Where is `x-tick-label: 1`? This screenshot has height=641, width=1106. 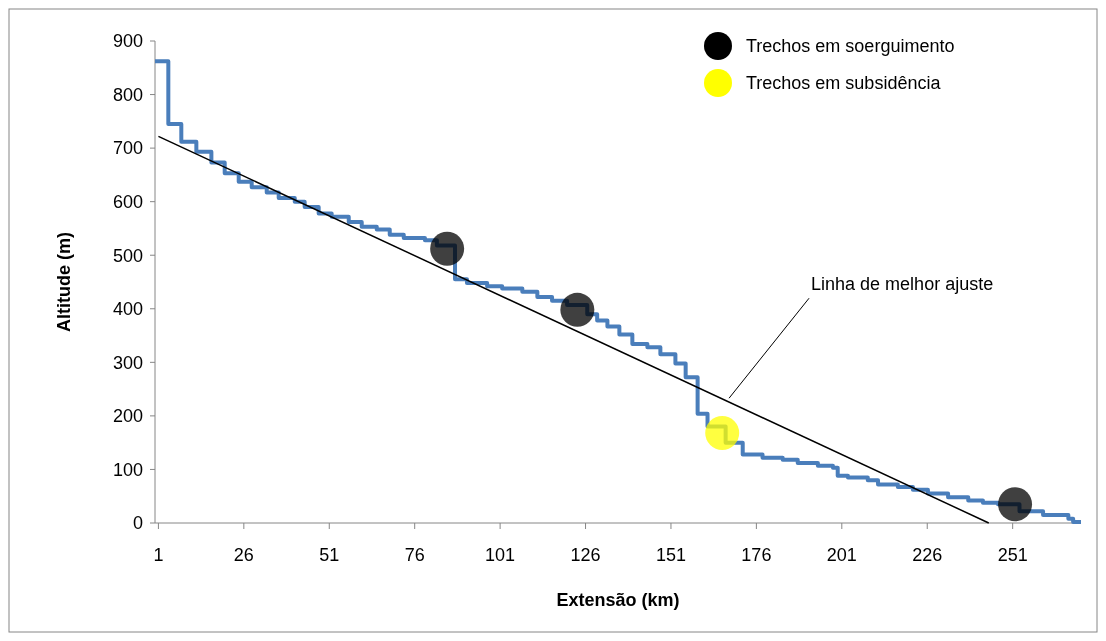 x-tick-label: 1 is located at coordinates (158, 555).